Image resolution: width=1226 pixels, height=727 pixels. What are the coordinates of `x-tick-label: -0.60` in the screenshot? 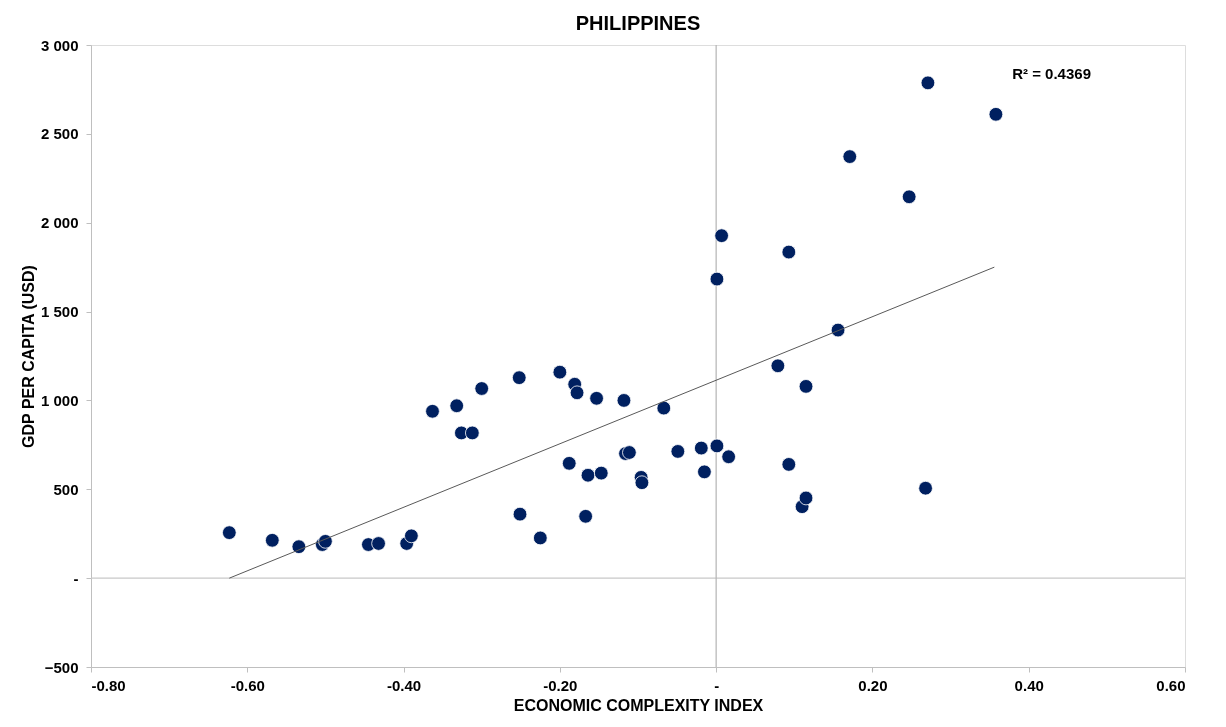 It's located at (247, 685).